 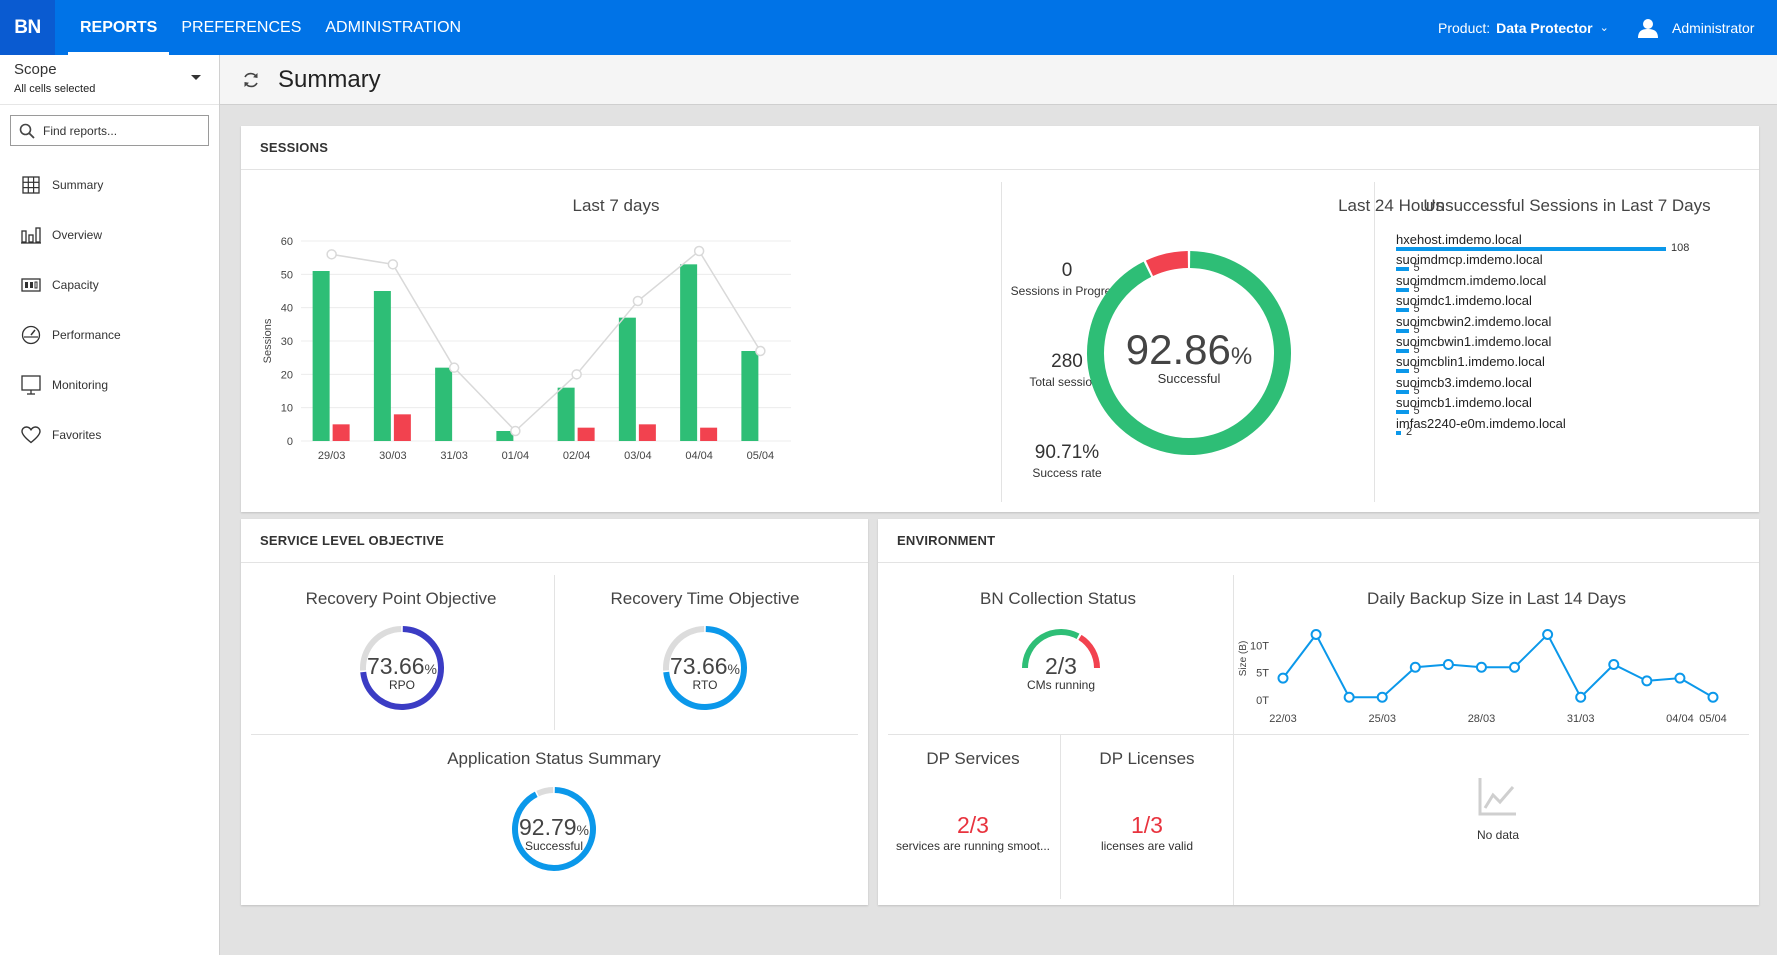 What do you see at coordinates (1470, 362) in the screenshot?
I see `unsuccessful-host-name: suoimcblin1.imdemo.local` at bounding box center [1470, 362].